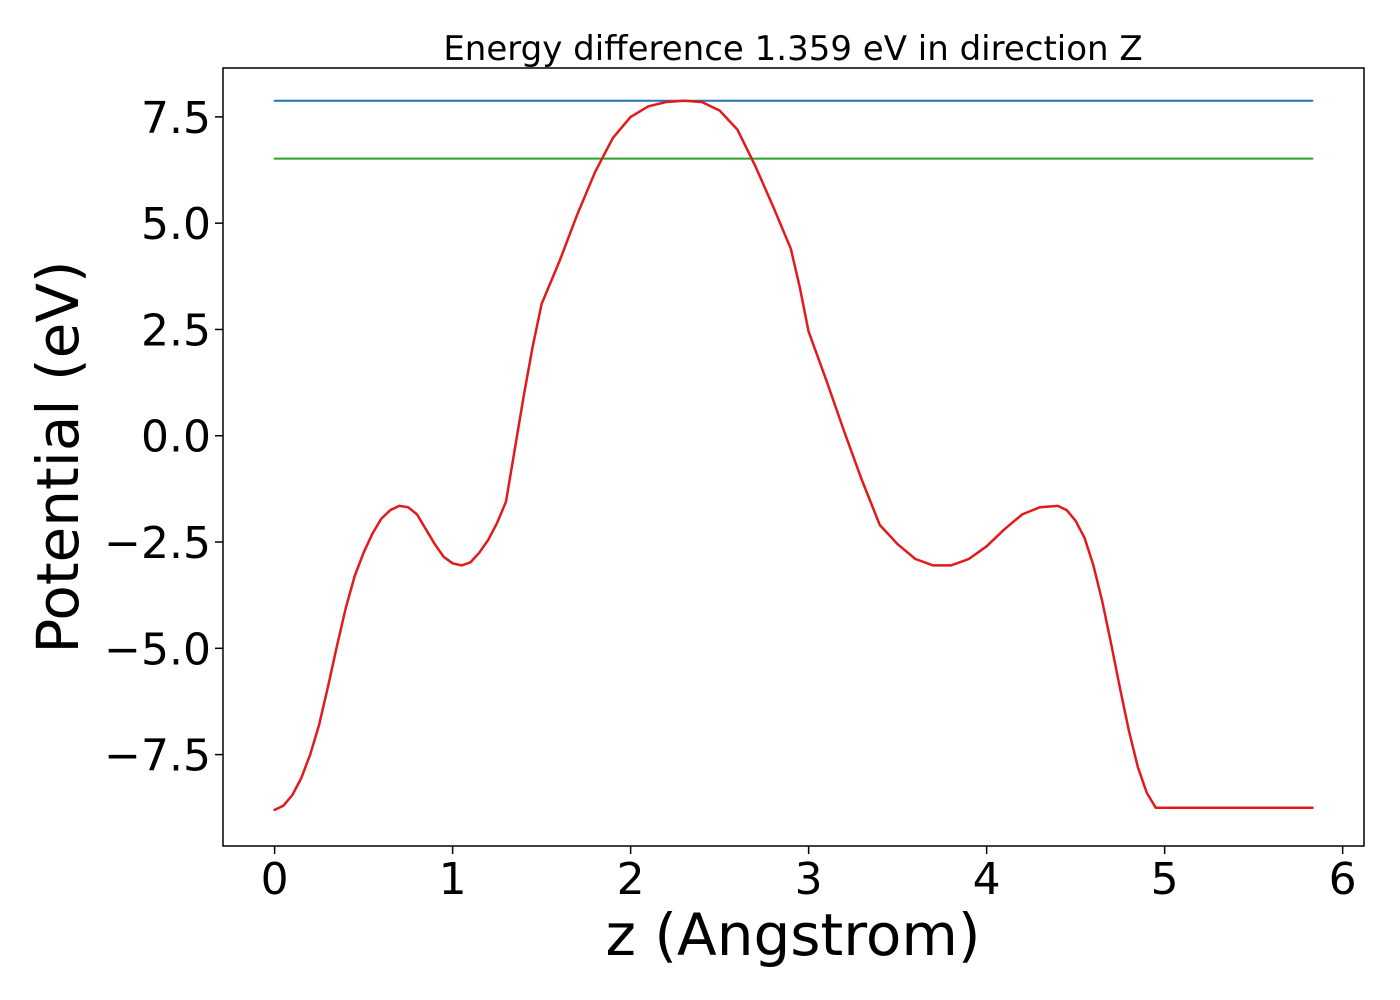  I want to click on y-tick-label: 0.0, so click(176, 437).